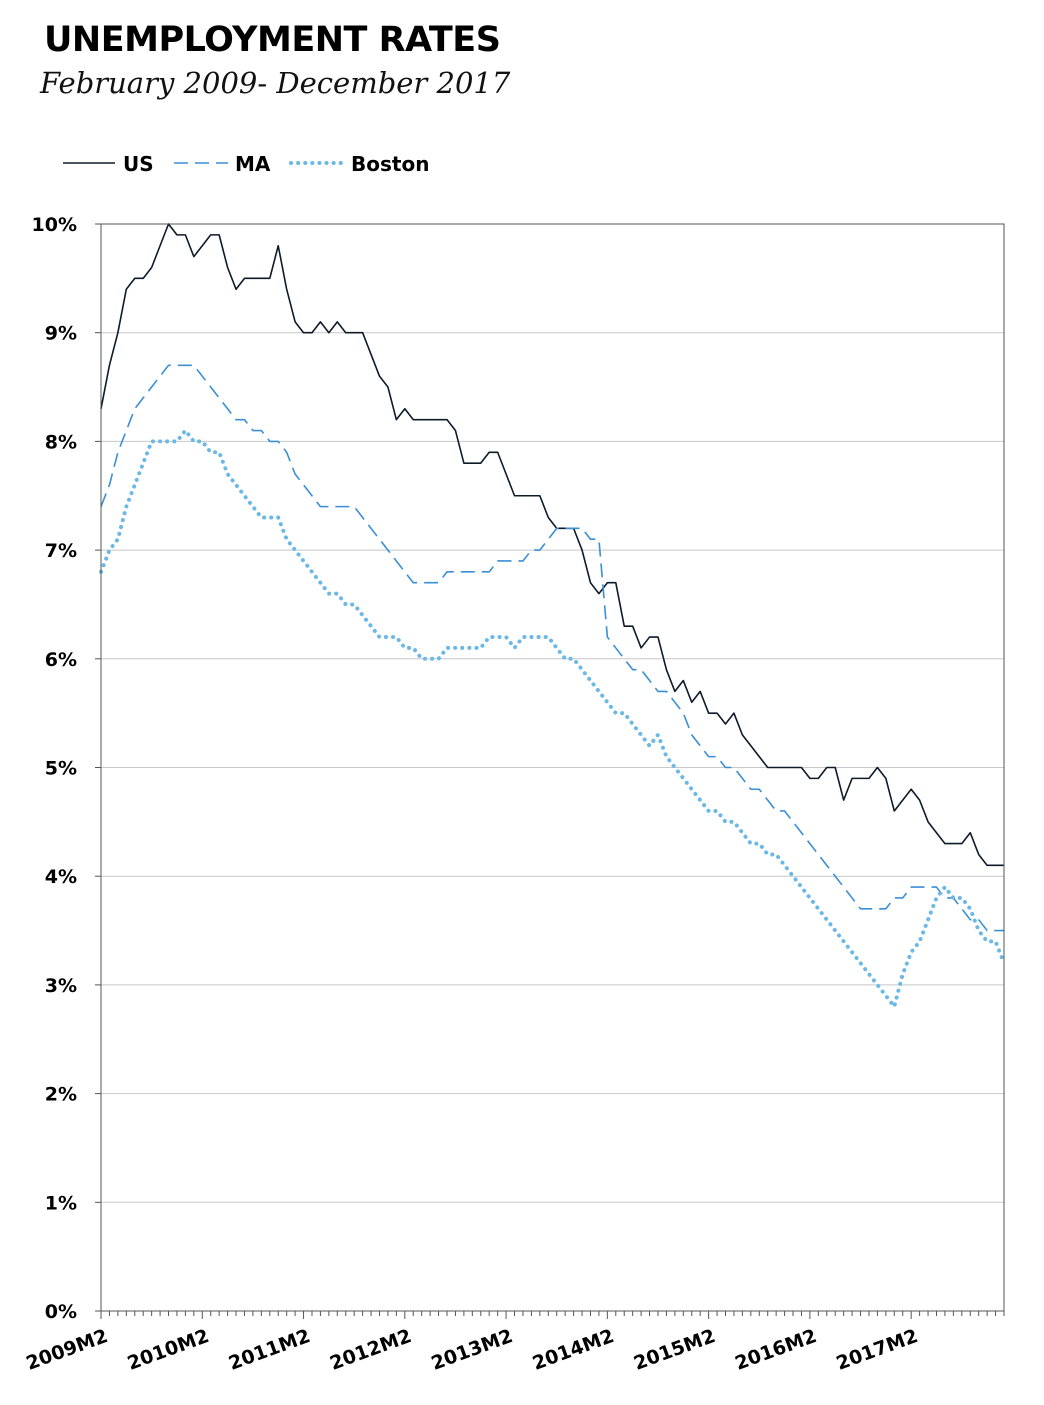 The width and height of the screenshot is (1044, 1405). Describe the element at coordinates (61, 660) in the screenshot. I see `y-tick-label: 6%` at that location.